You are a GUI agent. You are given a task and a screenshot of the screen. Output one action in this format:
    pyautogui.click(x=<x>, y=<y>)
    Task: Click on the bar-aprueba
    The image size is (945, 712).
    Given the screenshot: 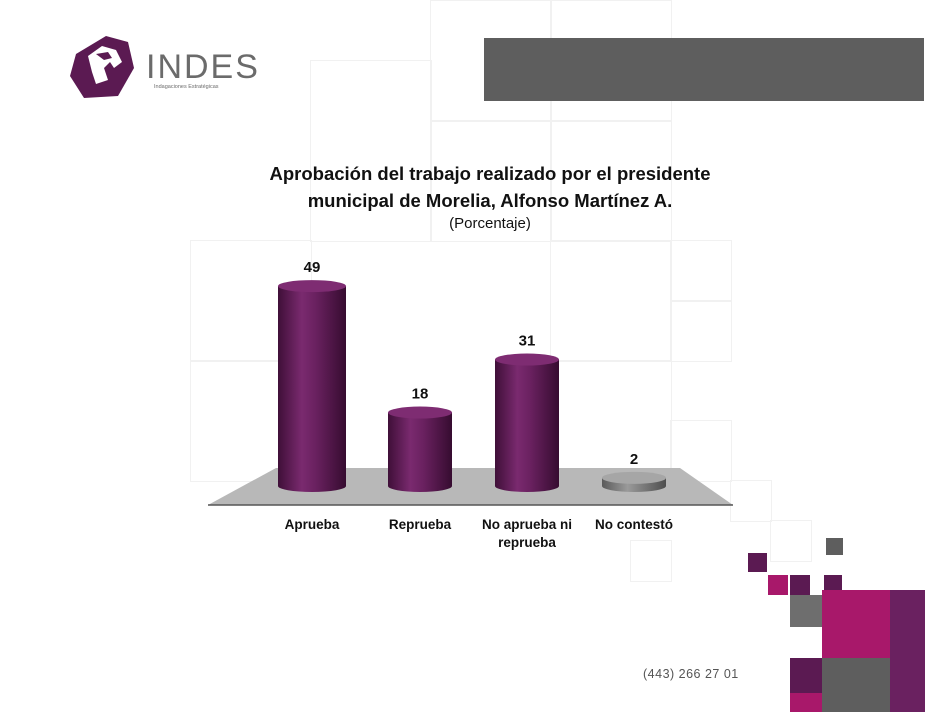 What is the action you would take?
    pyautogui.click(x=312, y=386)
    